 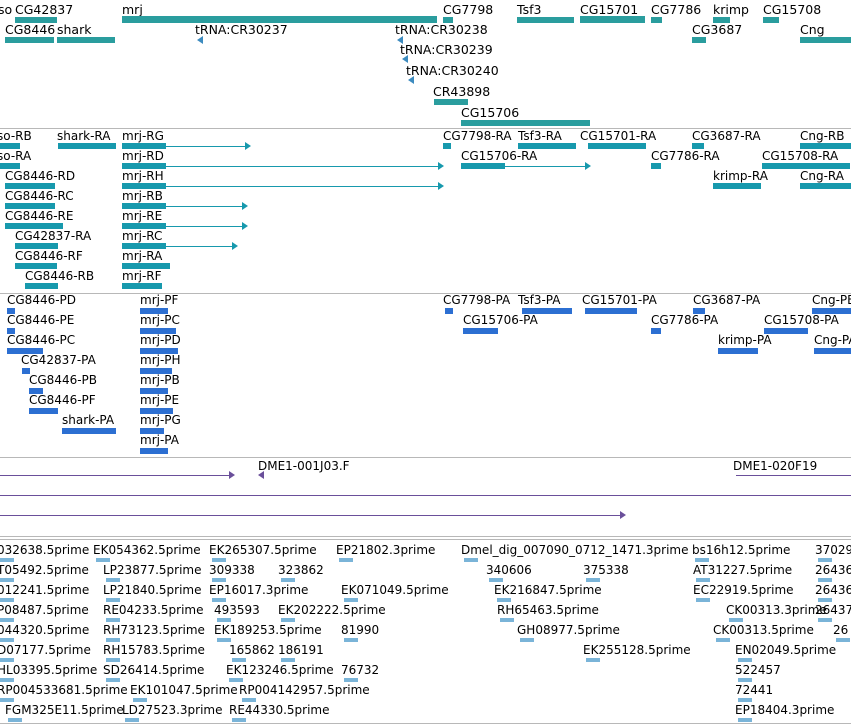 I want to click on protein-label: CG3687-PA, so click(x=727, y=300).